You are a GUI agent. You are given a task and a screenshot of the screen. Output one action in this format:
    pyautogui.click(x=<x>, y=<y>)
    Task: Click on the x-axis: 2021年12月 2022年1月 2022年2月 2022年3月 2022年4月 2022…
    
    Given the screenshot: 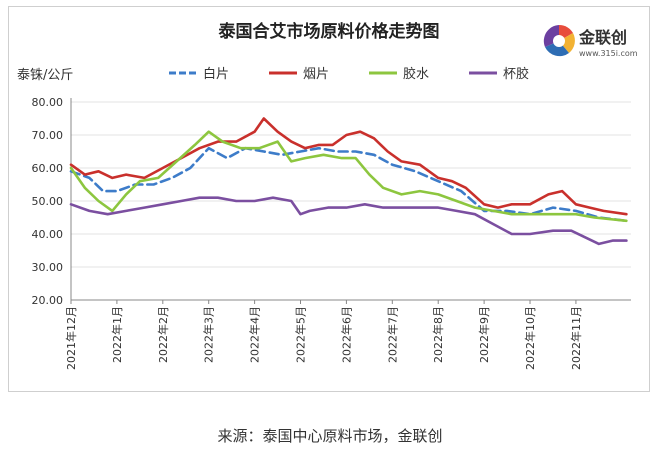 What is the action you would take?
    pyautogui.click(x=323, y=335)
    